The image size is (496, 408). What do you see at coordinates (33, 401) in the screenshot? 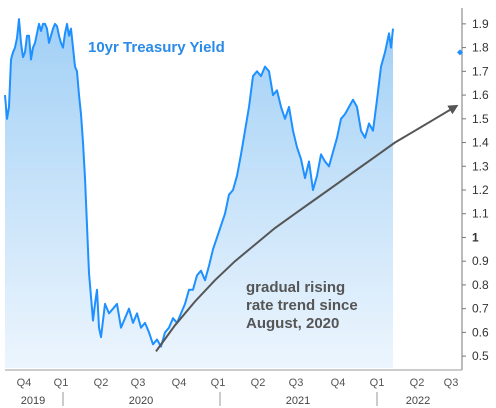
I see `year-label: 2019` at bounding box center [33, 401].